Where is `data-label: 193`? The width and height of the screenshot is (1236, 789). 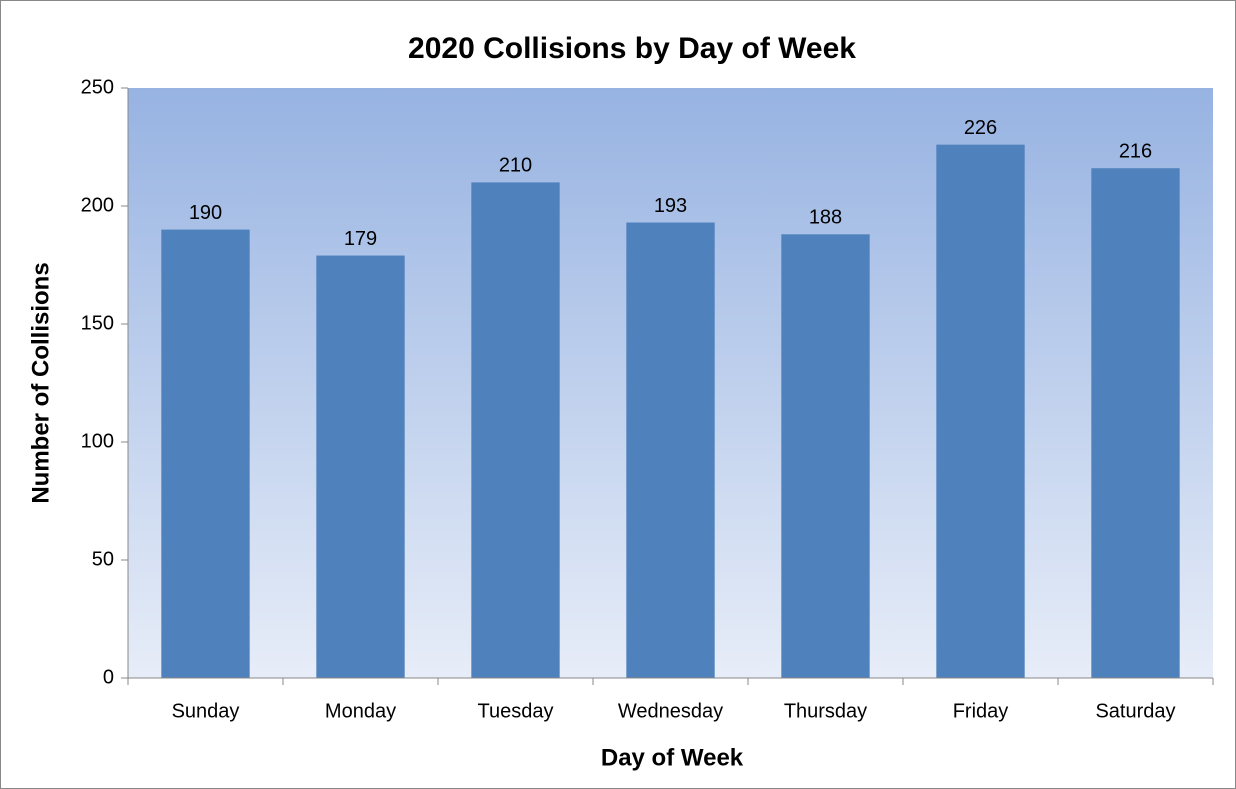
data-label: 193 is located at coordinates (670, 206).